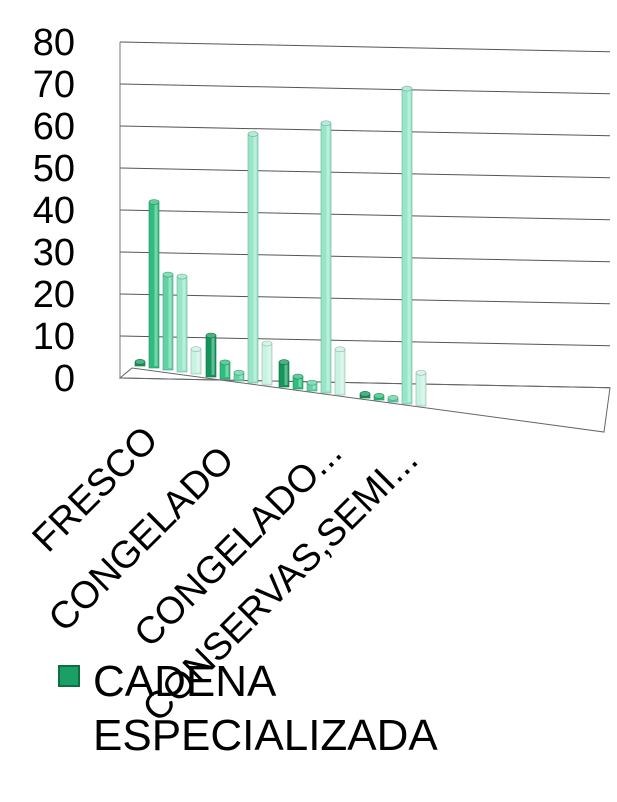 Image resolution: width=617 pixels, height=802 pixels. I want to click on y-tick-label: 0, so click(64, 379).